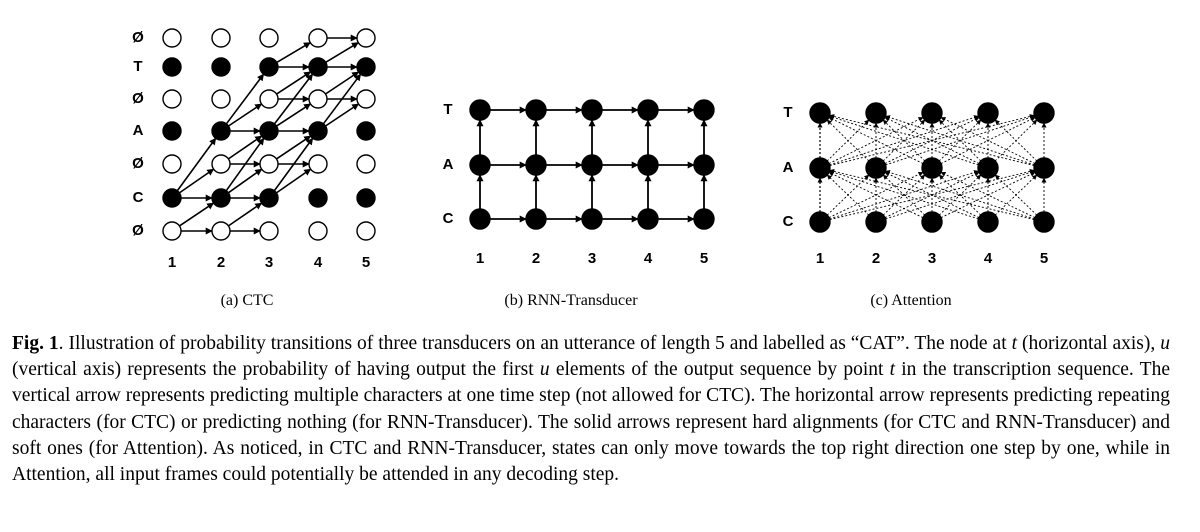 The width and height of the screenshot is (1200, 532). What do you see at coordinates (1044, 258) in the screenshot?
I see `attention-col-label: 5` at bounding box center [1044, 258].